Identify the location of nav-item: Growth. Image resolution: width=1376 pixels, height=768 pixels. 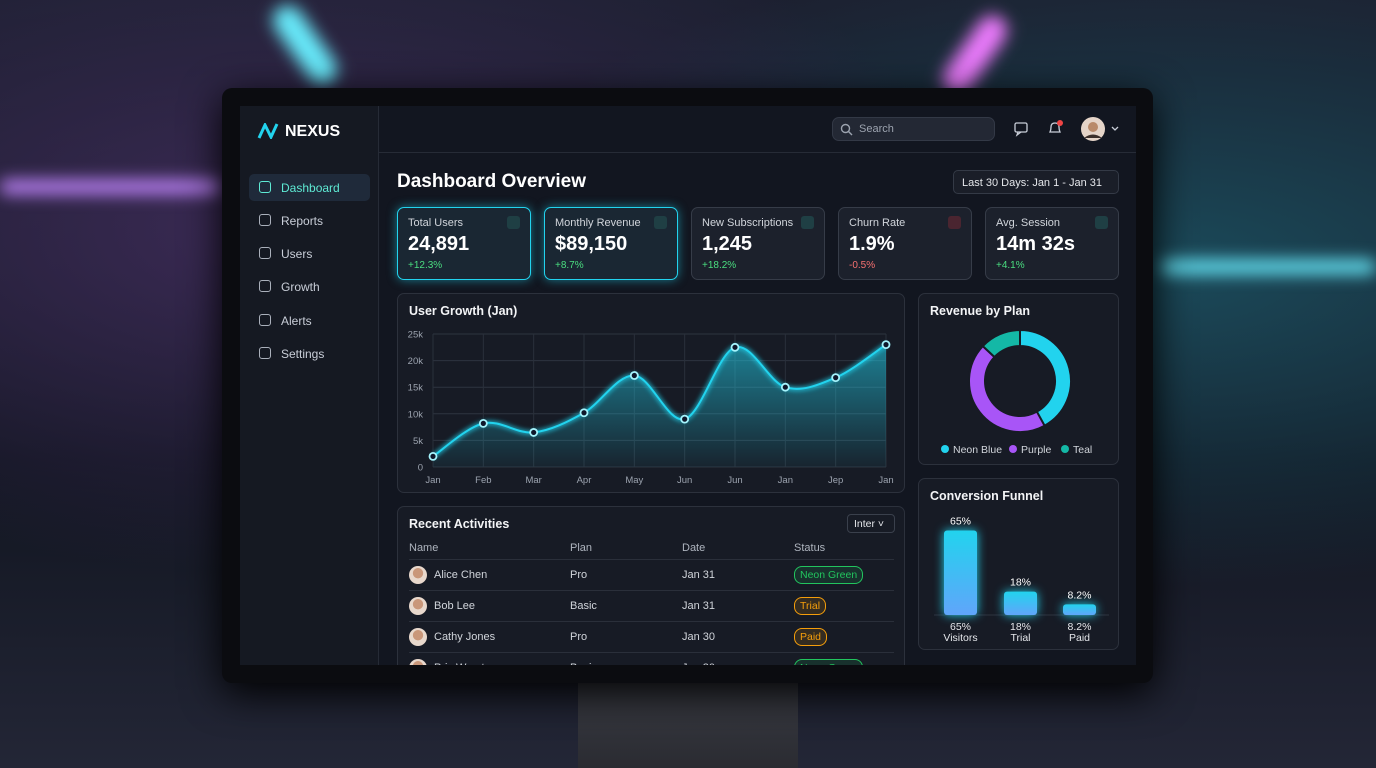
(300, 286).